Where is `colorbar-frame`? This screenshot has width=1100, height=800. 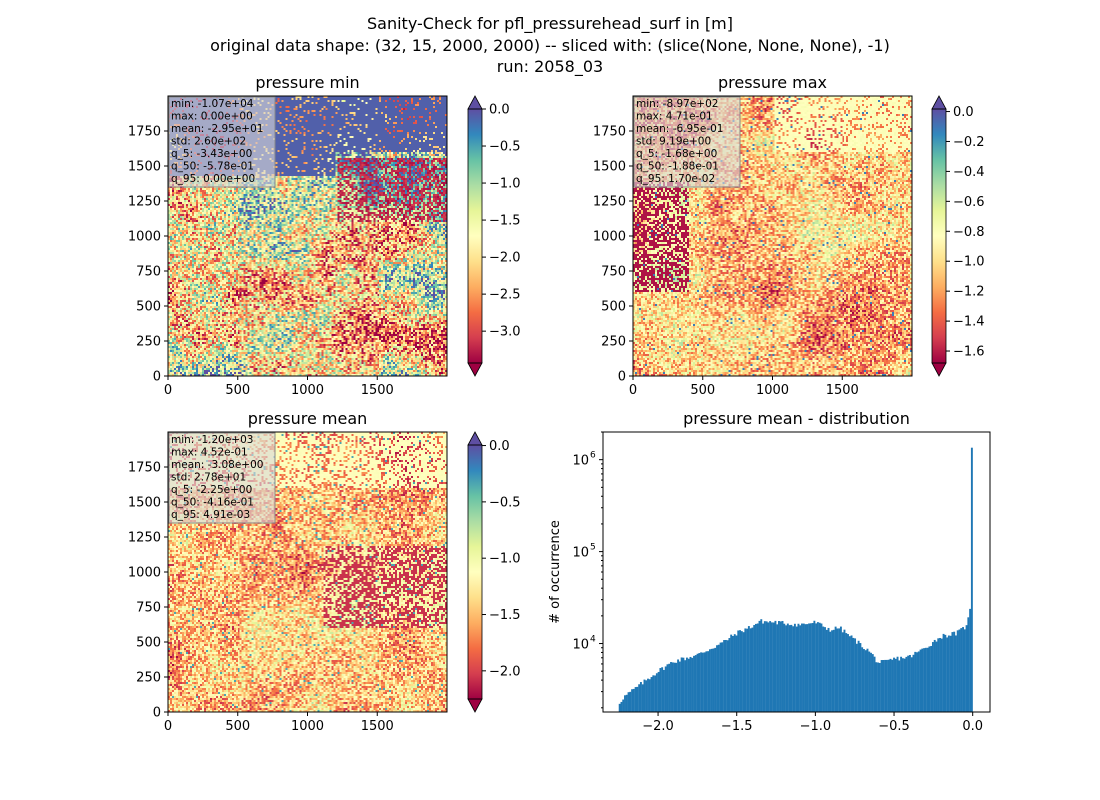 colorbar-frame is located at coordinates (939, 236).